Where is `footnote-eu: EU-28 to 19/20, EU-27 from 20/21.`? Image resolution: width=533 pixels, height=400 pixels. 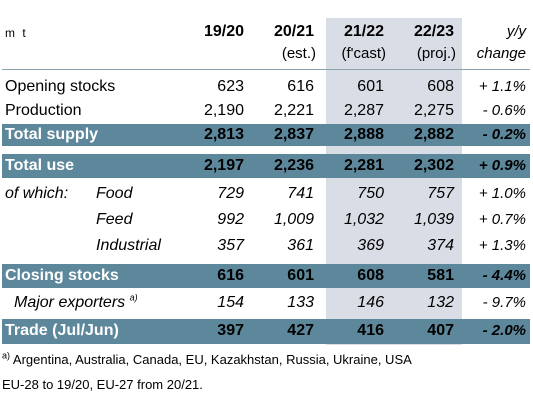 footnote-eu: EU-28 to 19/20, EU-27 from 20/21. is located at coordinates (102, 384).